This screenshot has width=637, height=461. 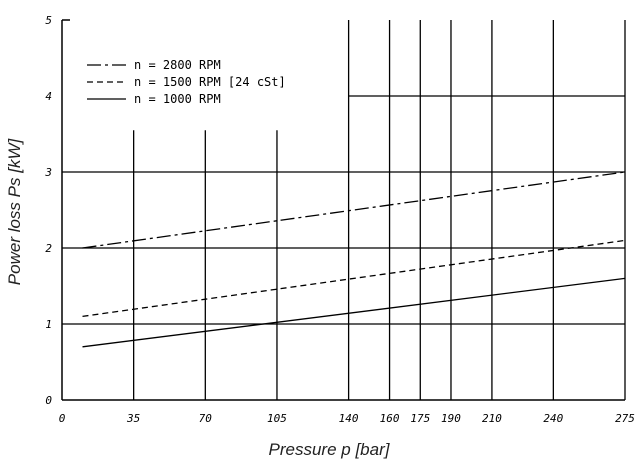 What do you see at coordinates (210, 82) in the screenshot?
I see `legend-label: n = 1500 RPM [24 cSt]` at bounding box center [210, 82].